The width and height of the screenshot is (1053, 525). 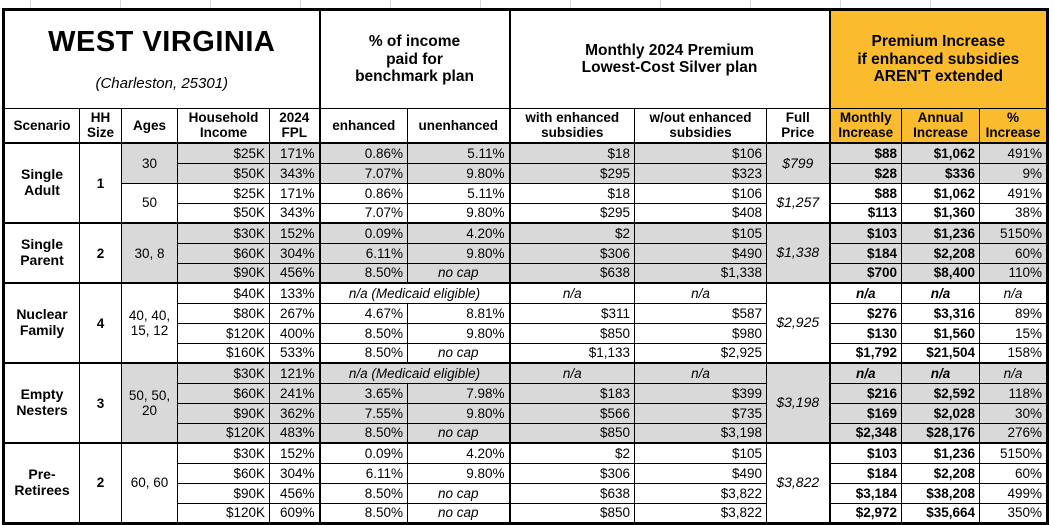 What do you see at coordinates (865, 353) in the screenshot?
I see `cell-monthly-increase: $1,792` at bounding box center [865, 353].